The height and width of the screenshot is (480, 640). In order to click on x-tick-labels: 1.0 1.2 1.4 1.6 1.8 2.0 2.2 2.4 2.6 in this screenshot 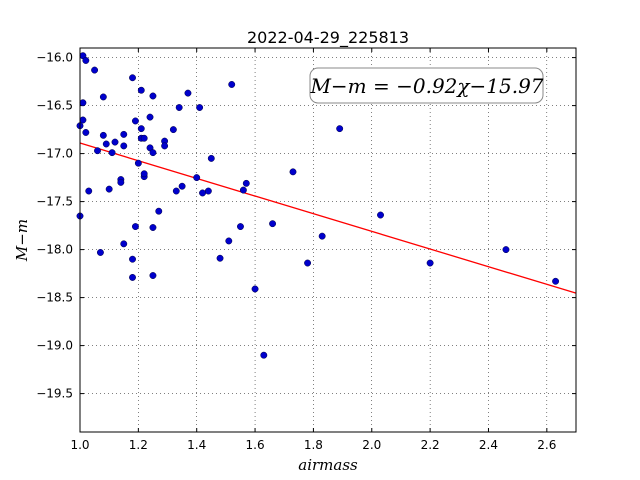, I will do `click(313, 445)`.